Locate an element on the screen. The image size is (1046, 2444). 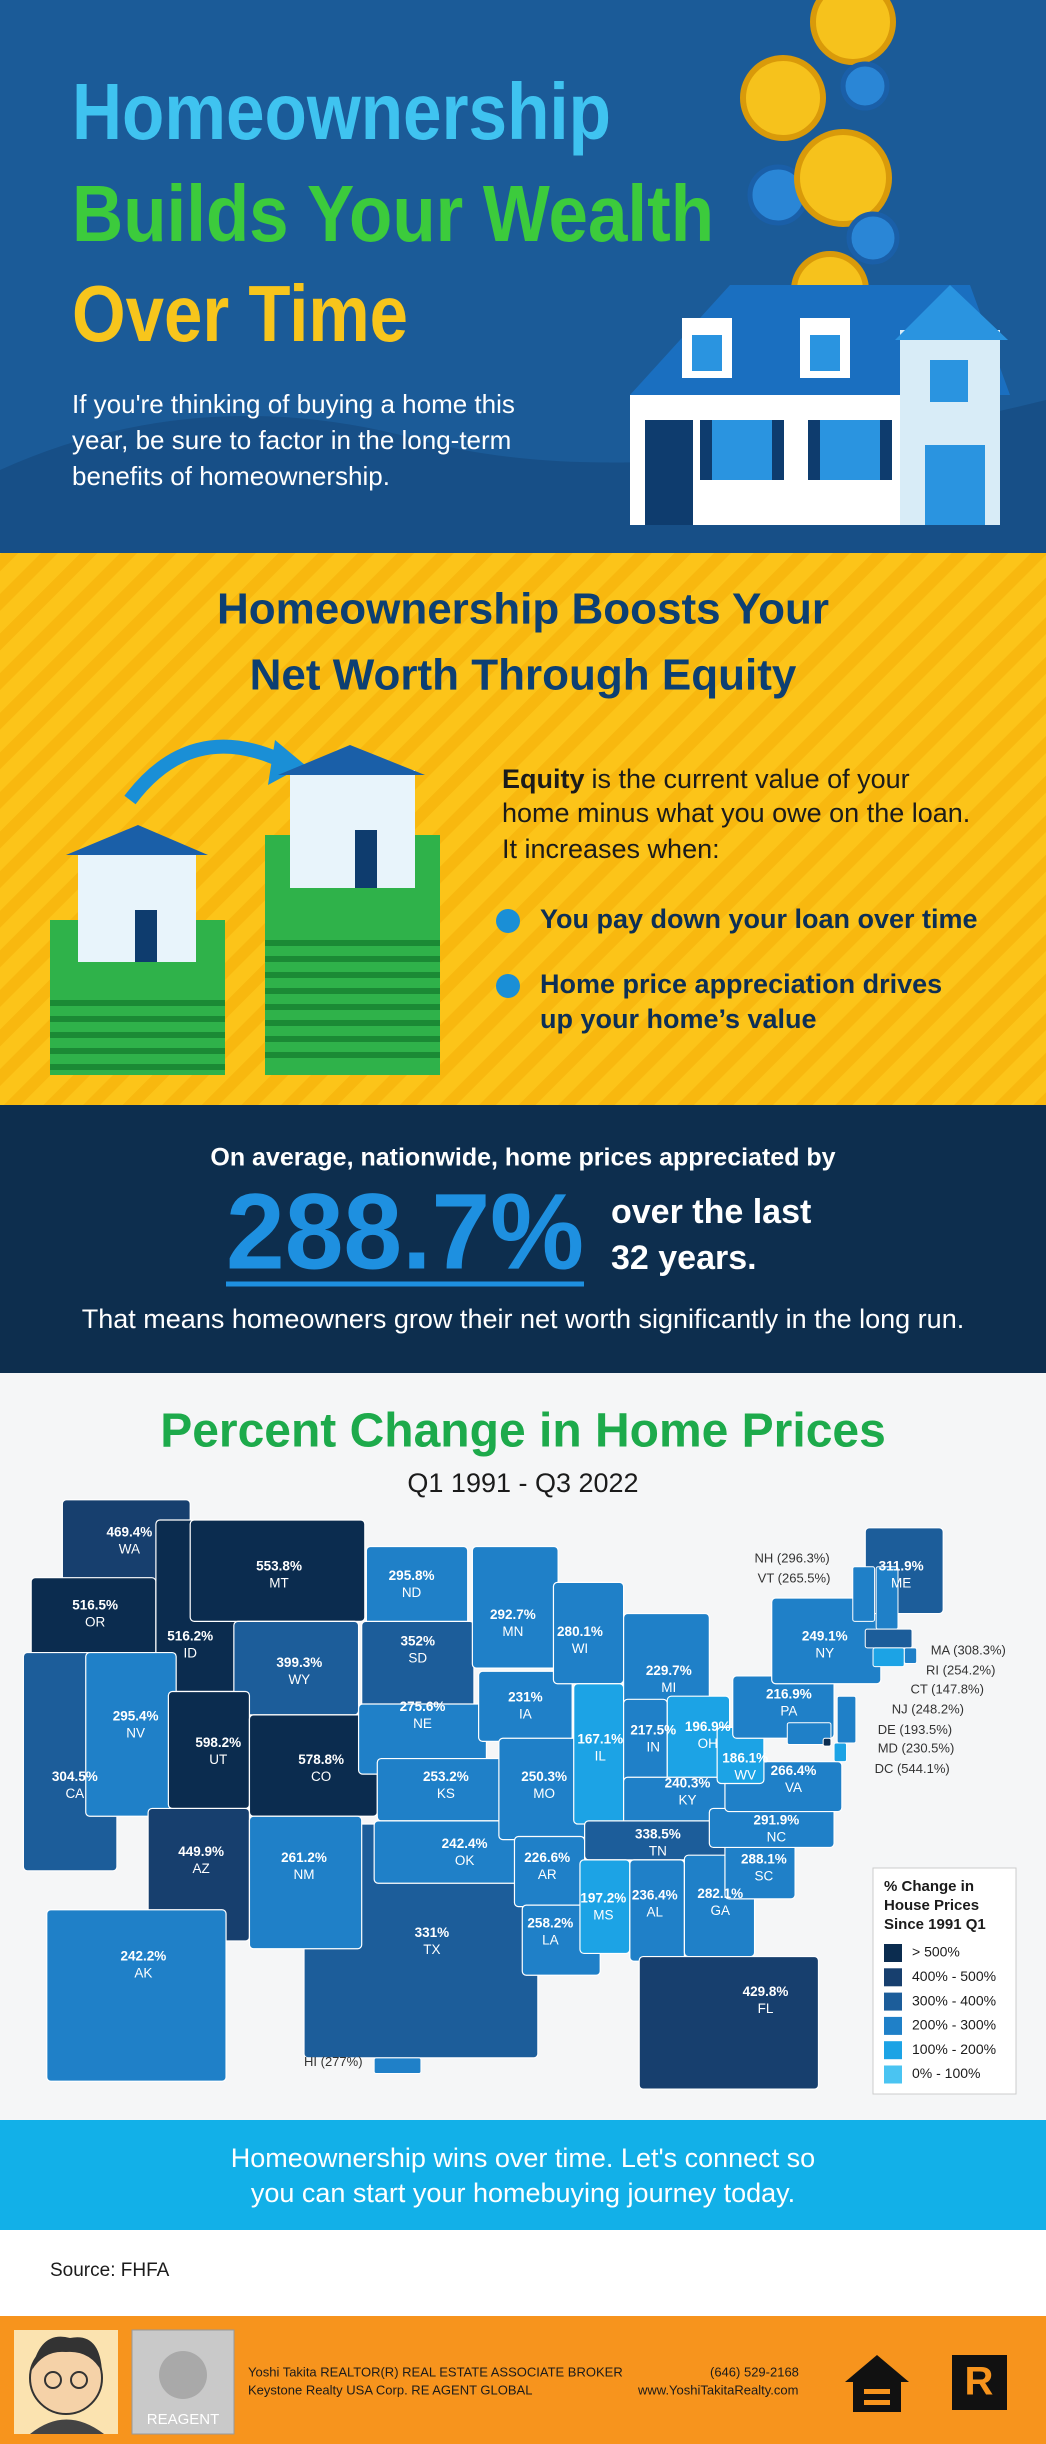
state-code: IL is located at coordinates (601, 1755).